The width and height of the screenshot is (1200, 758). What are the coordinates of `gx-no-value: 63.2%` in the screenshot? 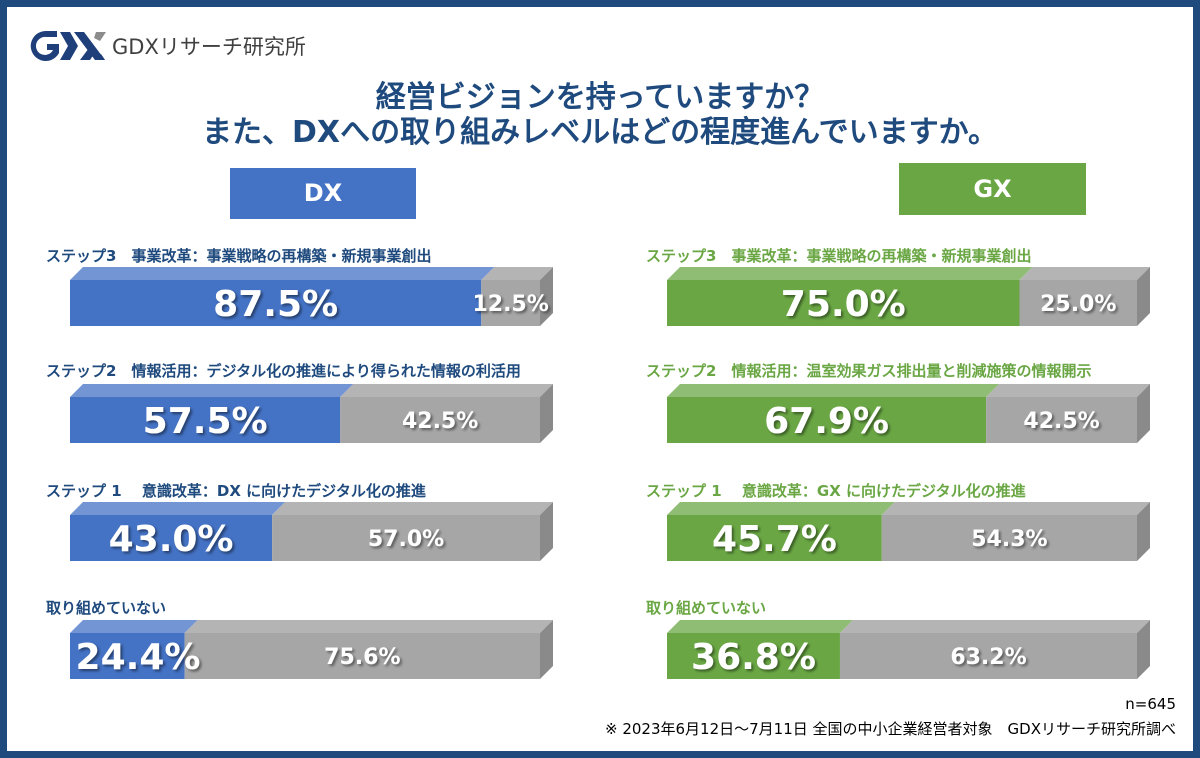 It's located at (988, 657).